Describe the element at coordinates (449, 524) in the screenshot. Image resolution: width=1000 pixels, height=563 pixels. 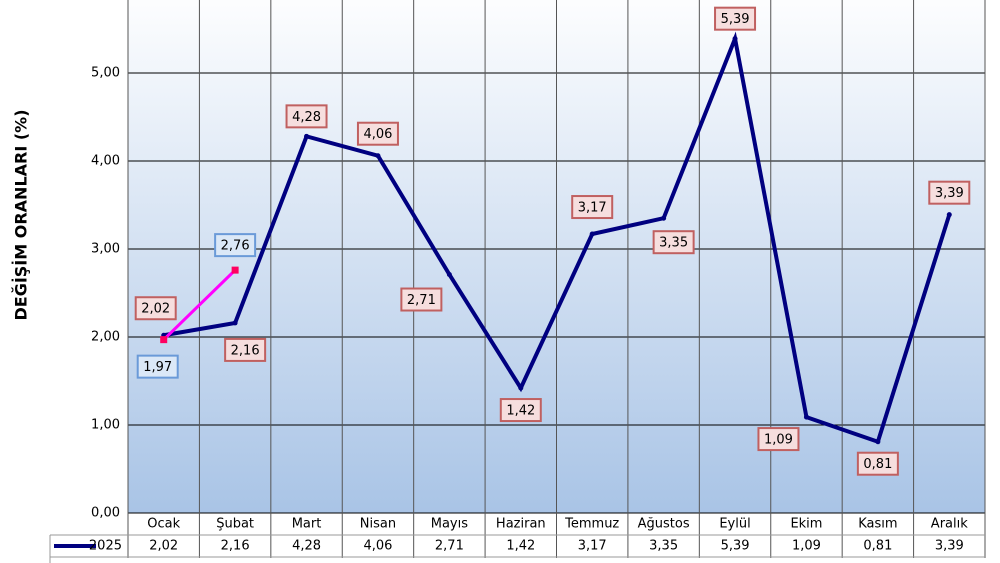
I see `x-tick-label: Mayıs` at that location.